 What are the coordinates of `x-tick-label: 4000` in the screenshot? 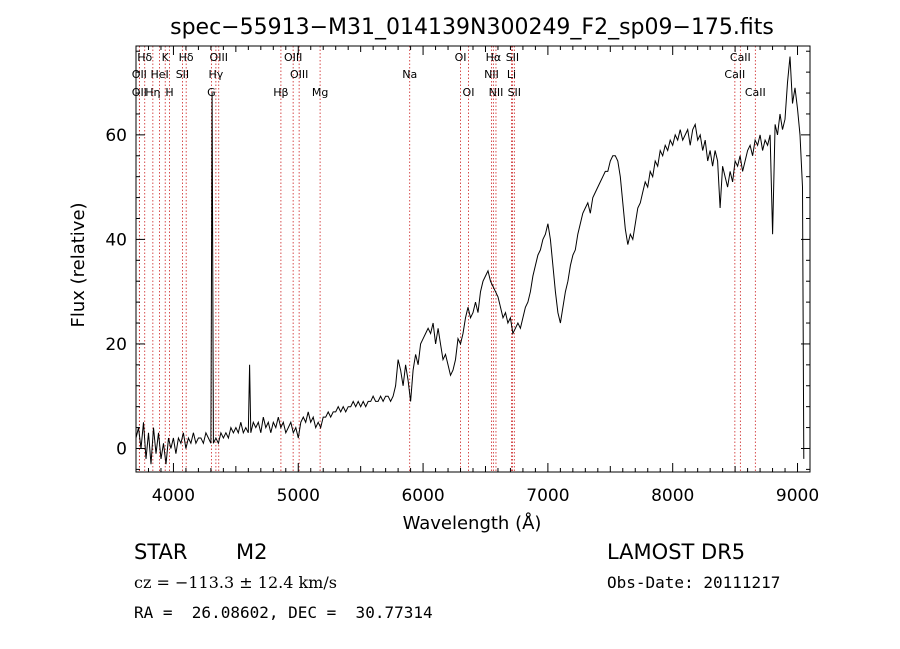 It's located at (173, 496).